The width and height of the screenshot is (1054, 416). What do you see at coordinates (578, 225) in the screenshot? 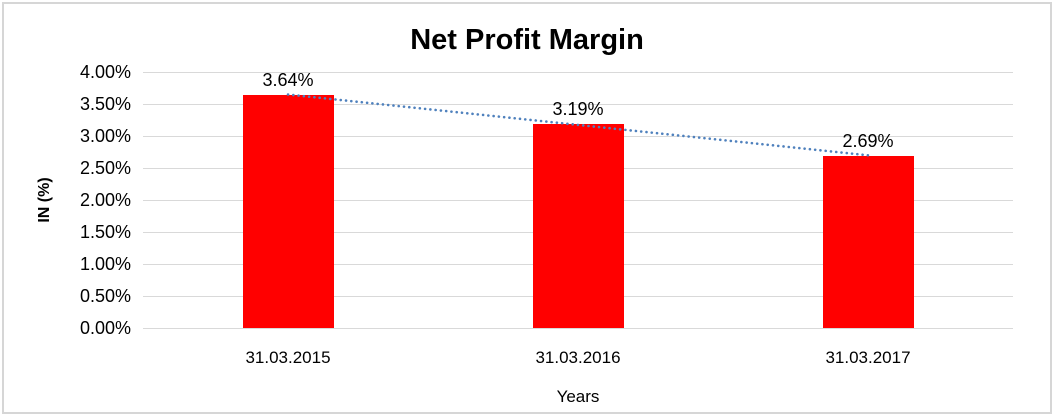
I see `bar-31.03.2016` at bounding box center [578, 225].